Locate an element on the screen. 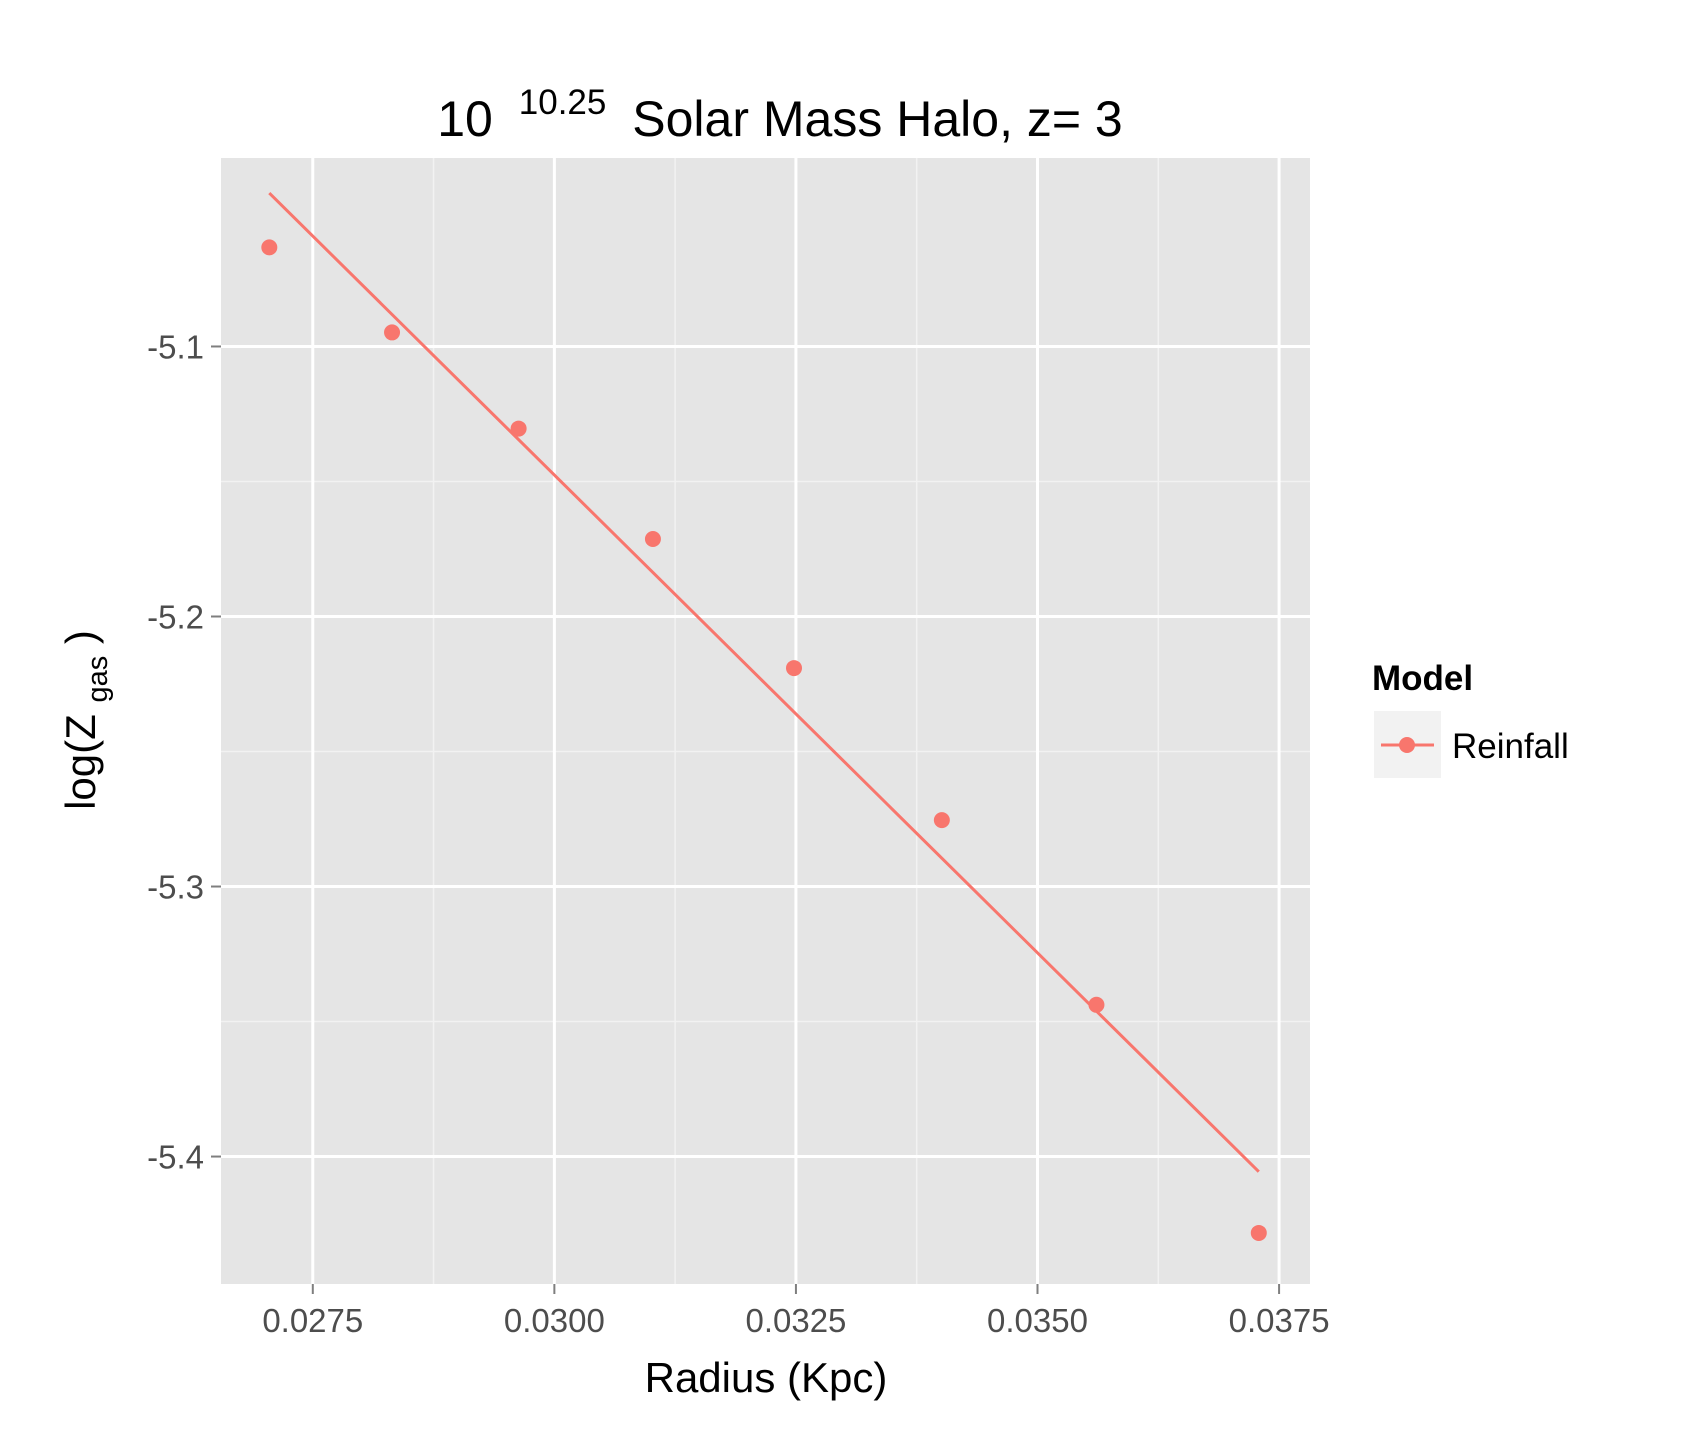  legend-key-point is located at coordinates (1407, 745).